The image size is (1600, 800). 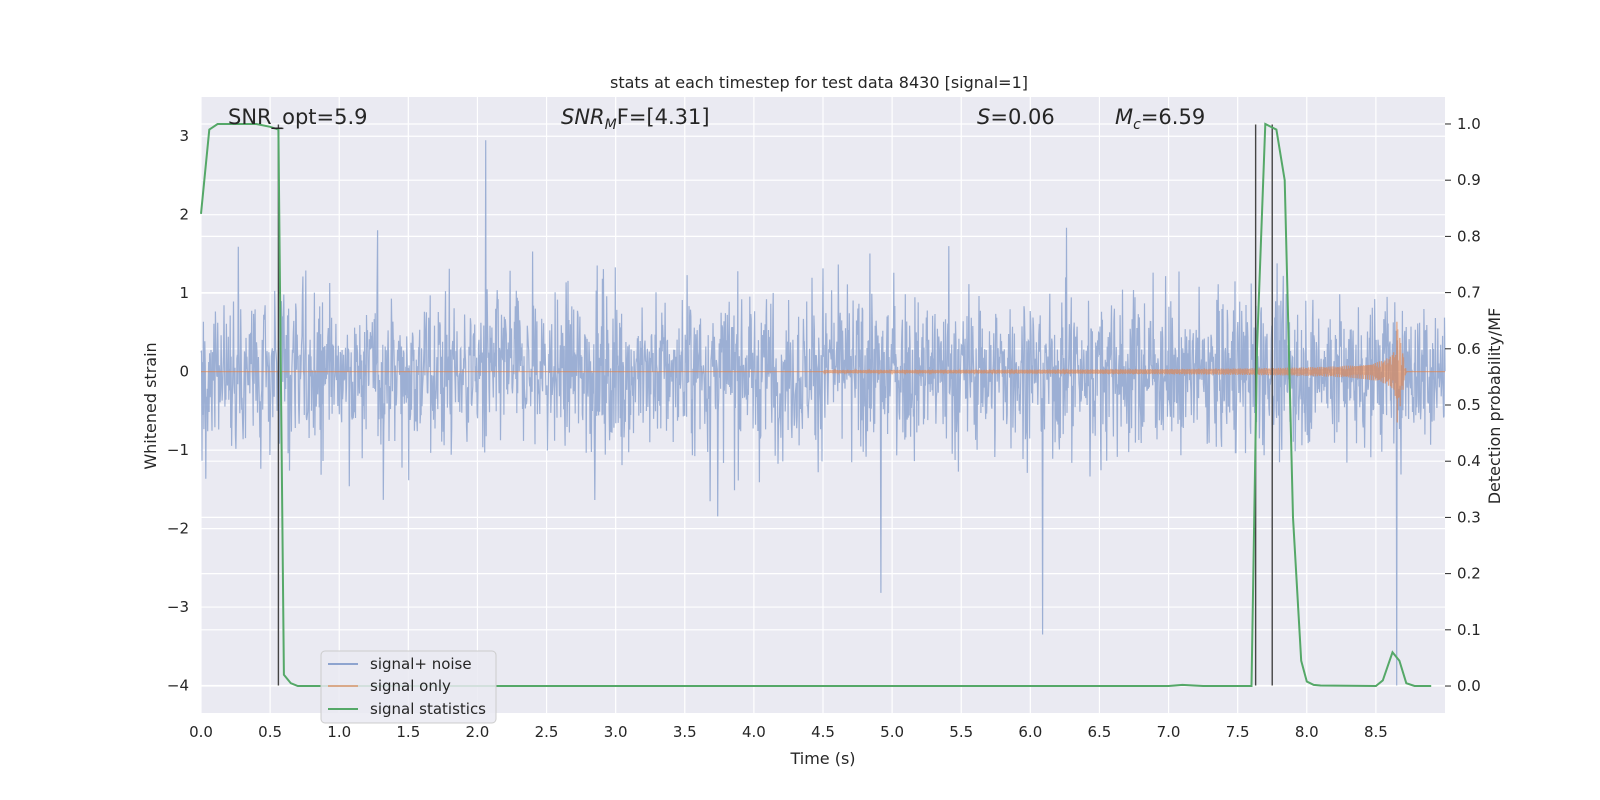 What do you see at coordinates (822, 758) in the screenshot?
I see `x-axis-label: Time (s)` at bounding box center [822, 758].